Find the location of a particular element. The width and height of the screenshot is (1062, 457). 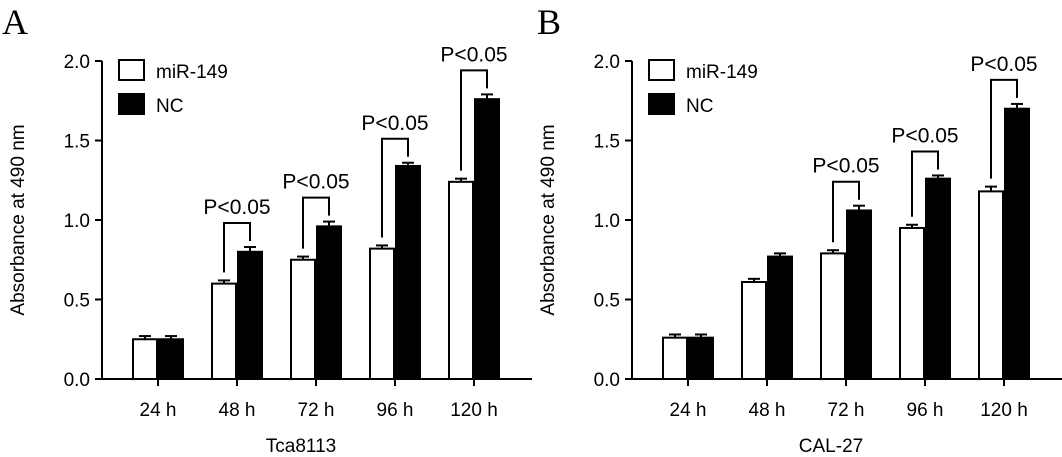

panel-letter: A is located at coordinates (15, 22).